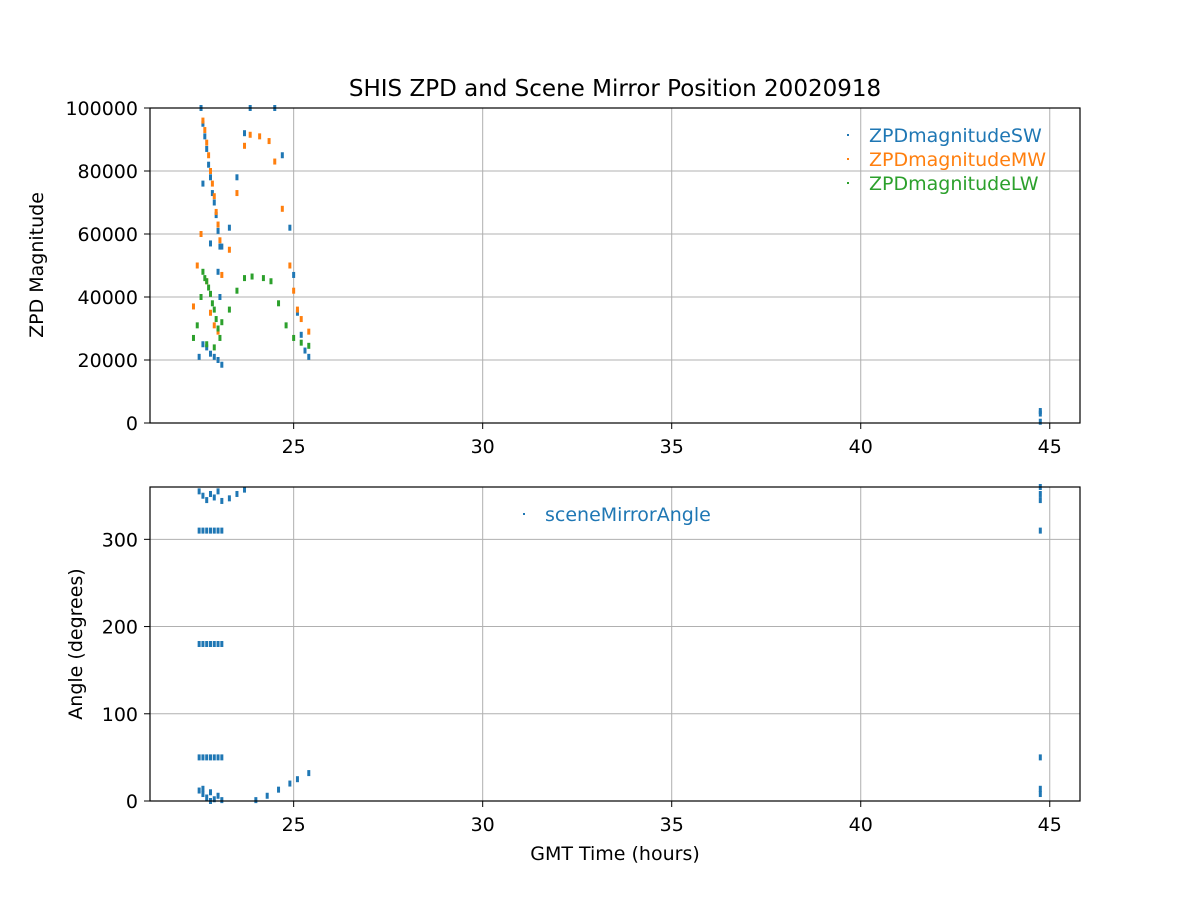 This screenshot has height=900, width=1200. Describe the element at coordinates (132, 802) in the screenshot. I see `y-tick-label: 0` at that location.